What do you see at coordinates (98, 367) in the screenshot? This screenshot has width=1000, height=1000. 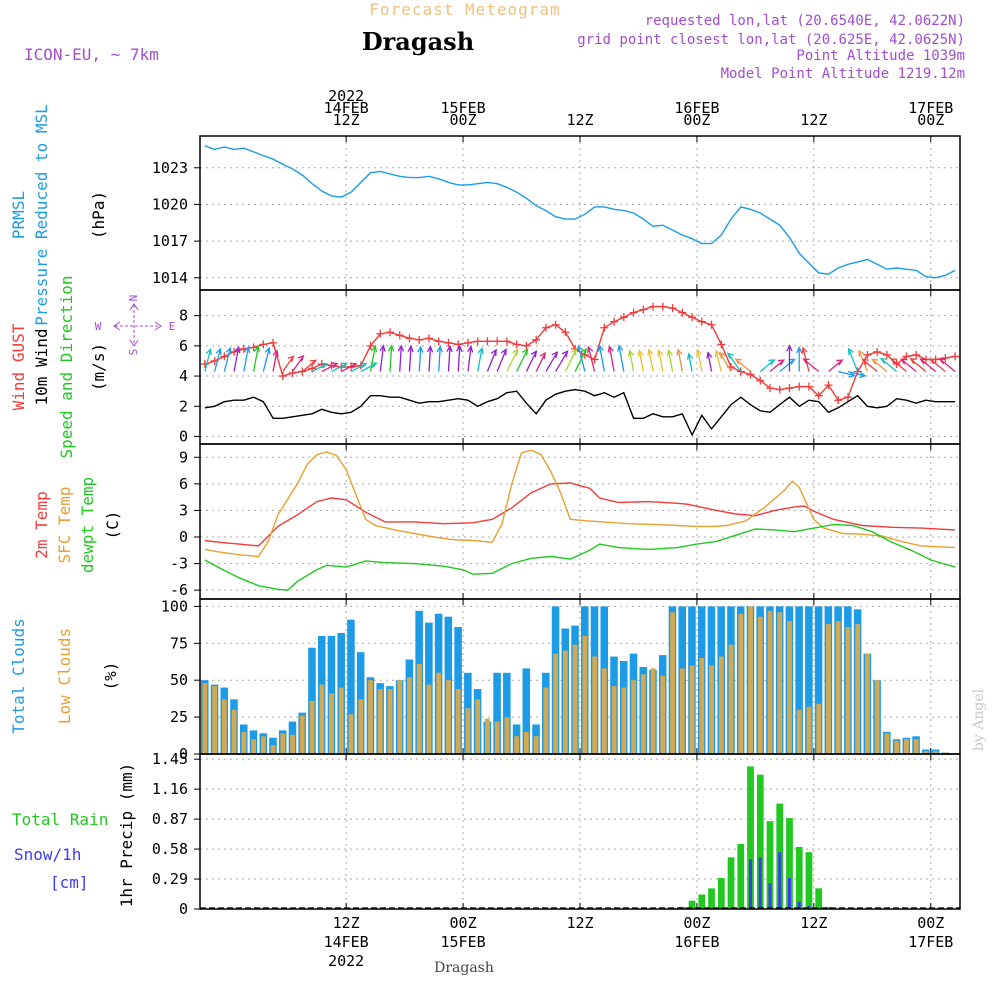 I see `wind-axis-label: (m/s)` at bounding box center [98, 367].